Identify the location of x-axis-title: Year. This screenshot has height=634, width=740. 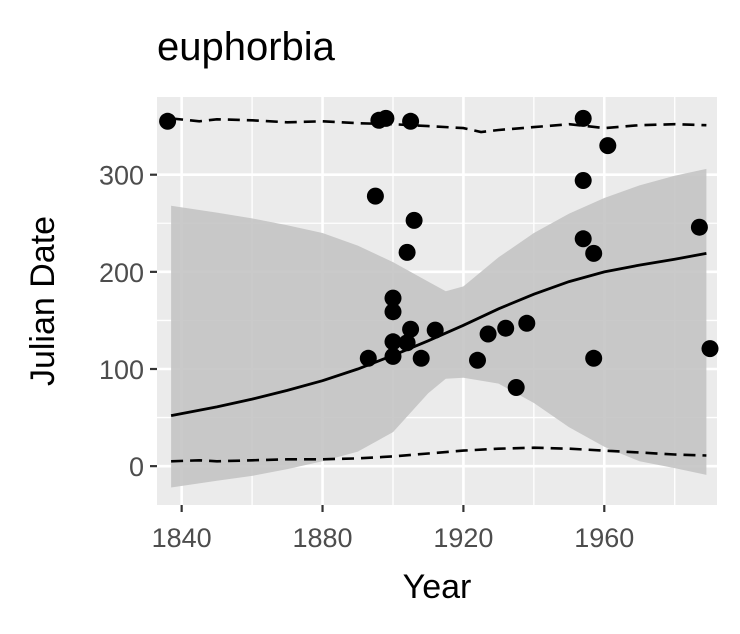
(437, 587).